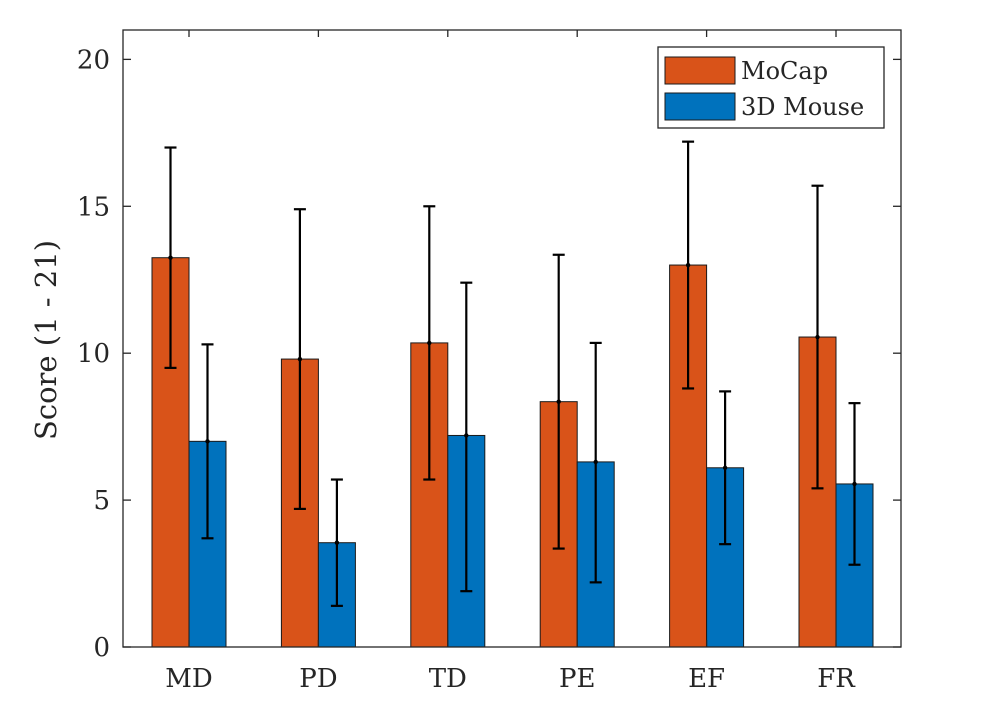 Image resolution: width=987 pixels, height=708 pixels. What do you see at coordinates (93, 354) in the screenshot?
I see `y-tick-label-10: 10` at bounding box center [93, 354].